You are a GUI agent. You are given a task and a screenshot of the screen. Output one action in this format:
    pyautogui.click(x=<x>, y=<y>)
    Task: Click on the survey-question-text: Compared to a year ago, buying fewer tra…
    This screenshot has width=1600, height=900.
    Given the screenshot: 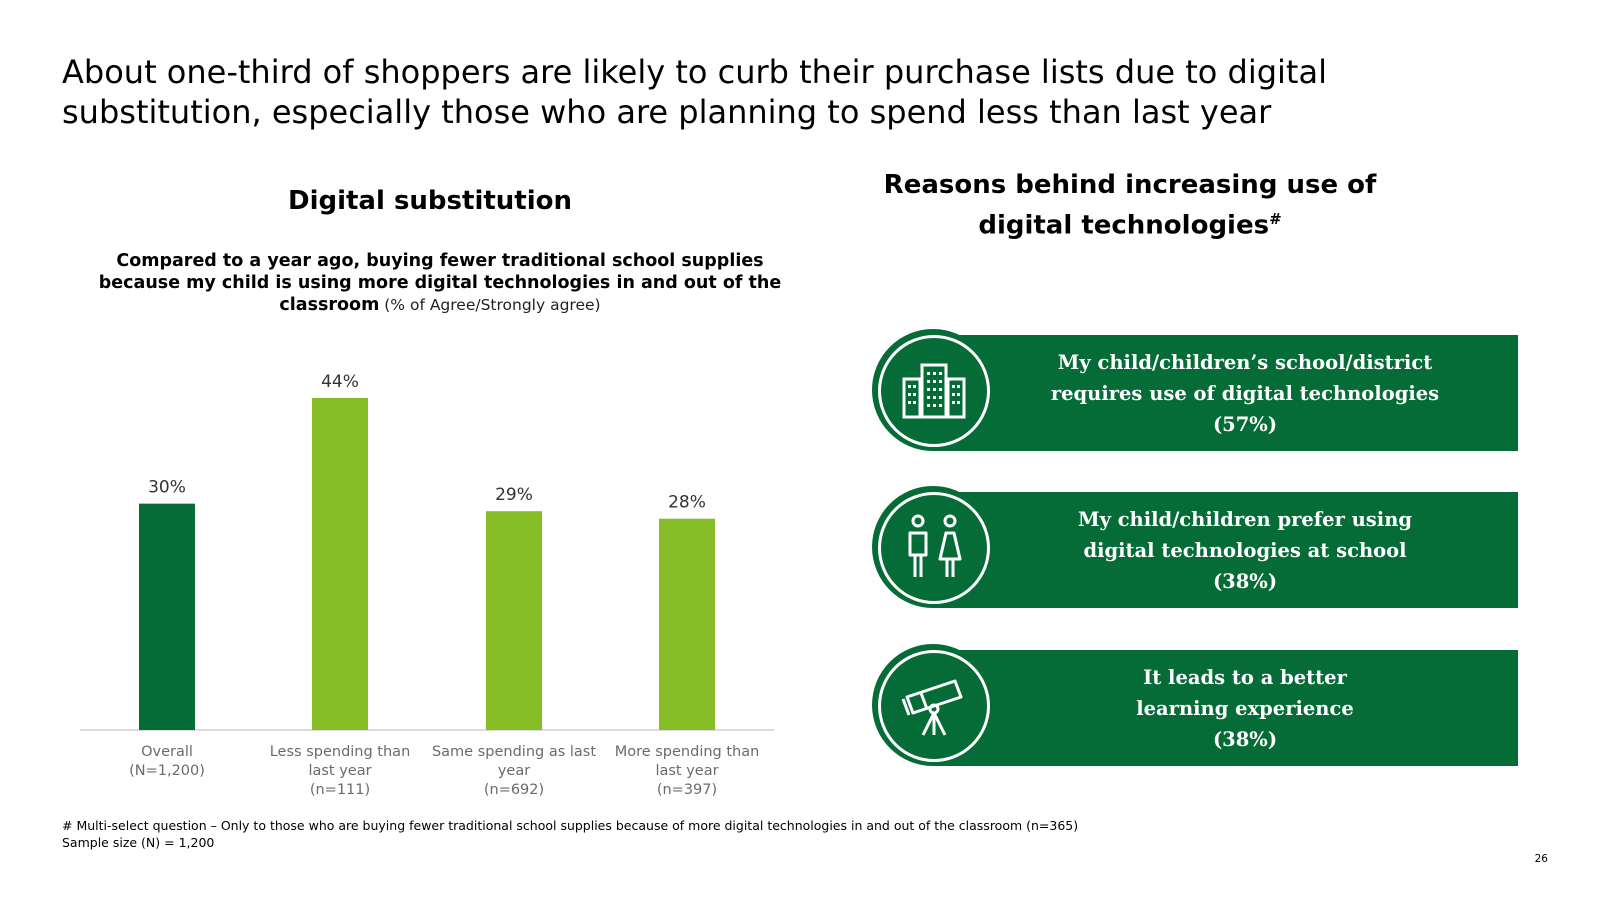 What is the action you would take?
    pyautogui.click(x=440, y=283)
    